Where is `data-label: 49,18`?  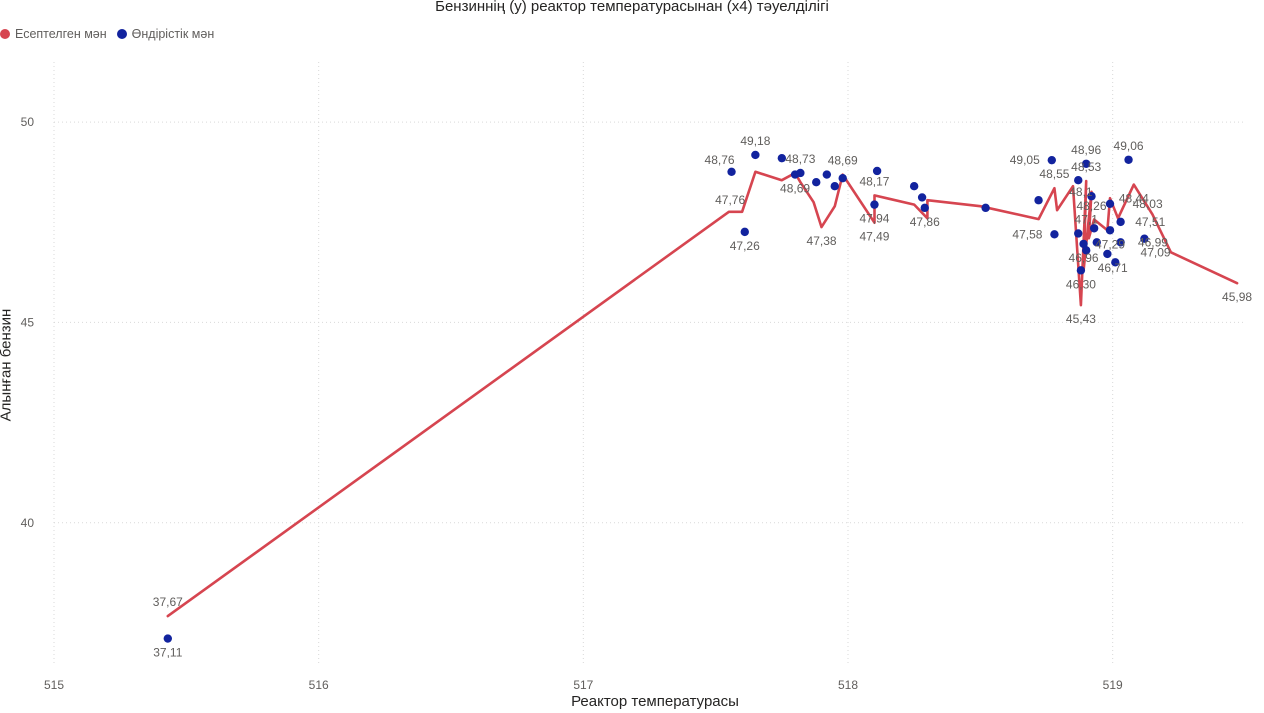
data-label: 49,18 is located at coordinates (755, 141).